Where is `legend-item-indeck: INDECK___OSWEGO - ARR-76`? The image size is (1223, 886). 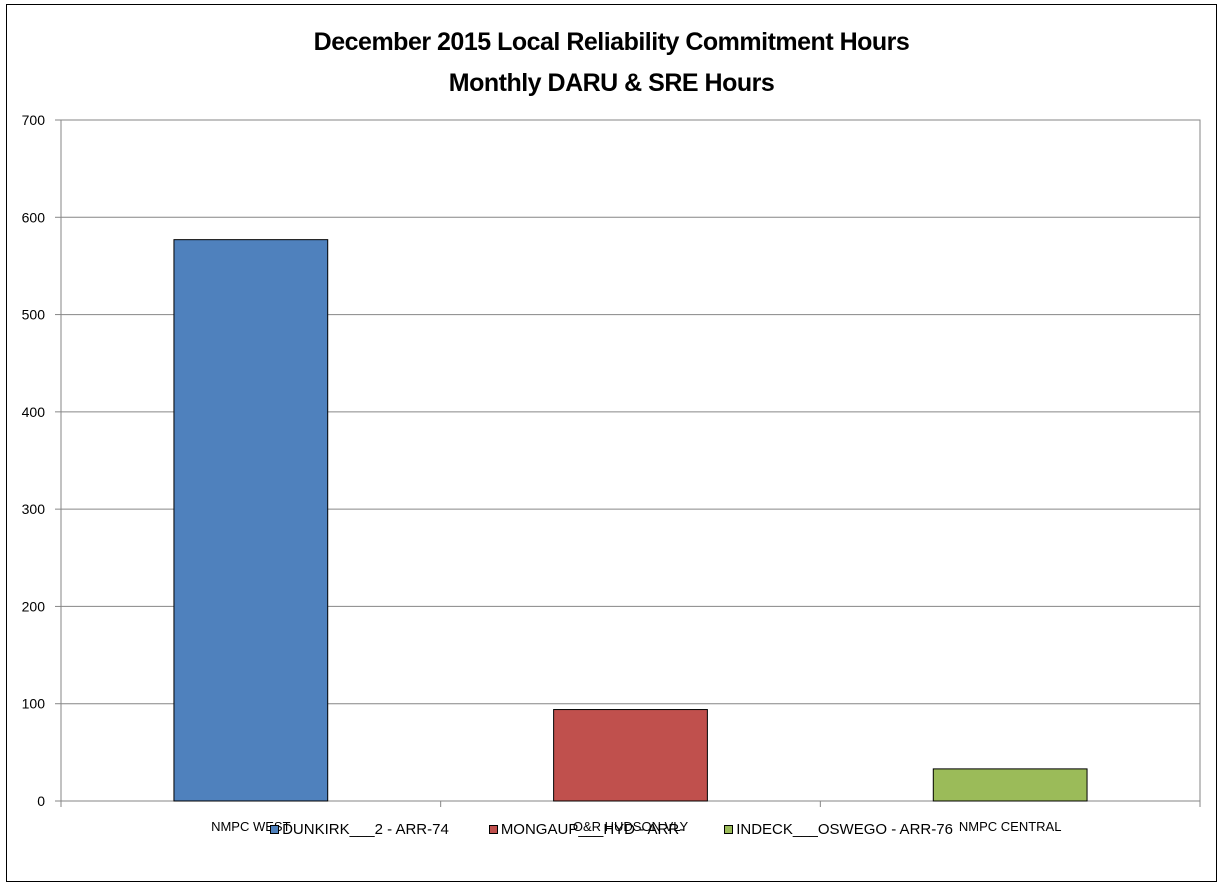 legend-item-indeck: INDECK___OSWEGO - ARR-76 is located at coordinates (838, 829).